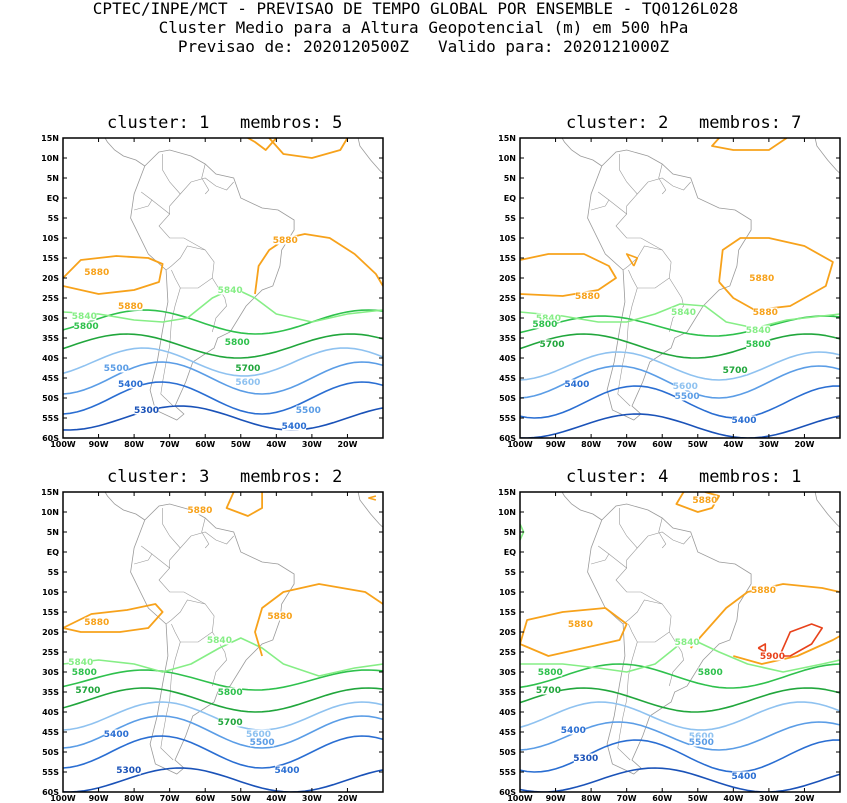 This screenshot has width=847, height=803. I want to click on coastline-south-america, so click(212, 639).